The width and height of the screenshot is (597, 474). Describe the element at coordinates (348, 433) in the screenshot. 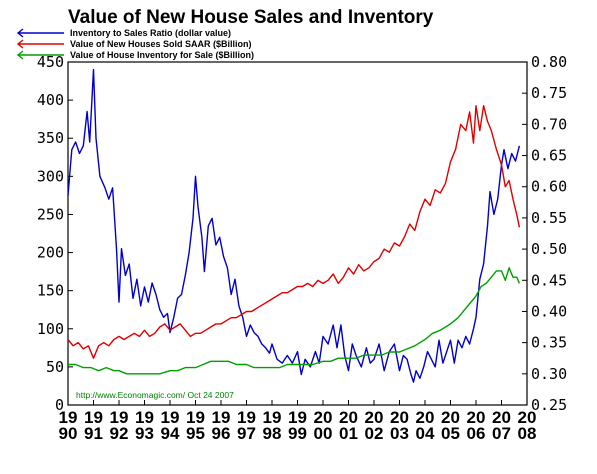

I see `x-tick-label-bottom: 01` at that location.